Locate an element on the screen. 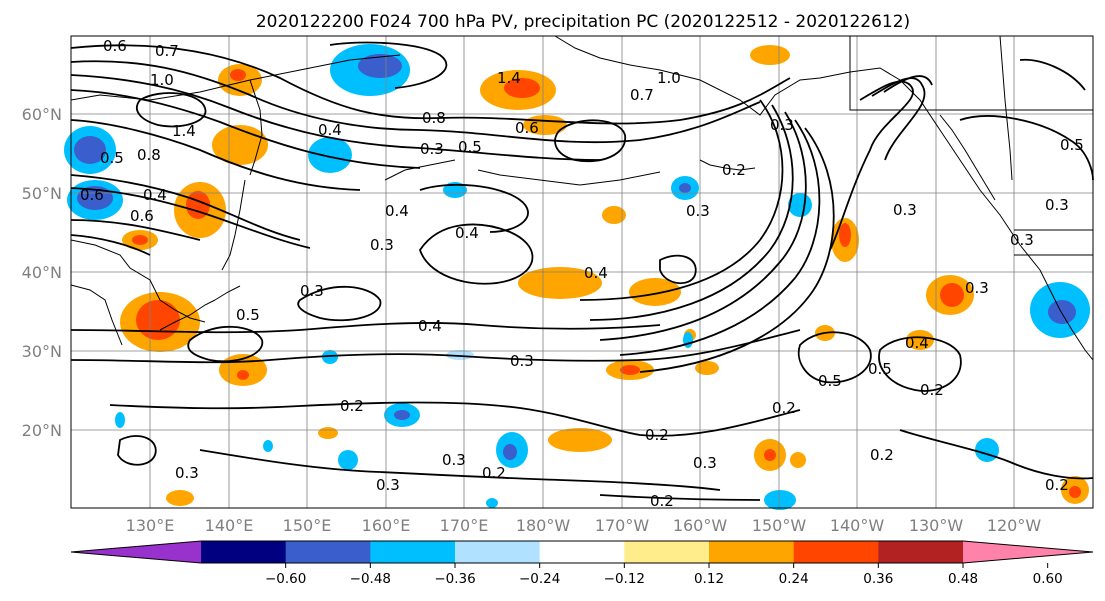  lon-label: 140°W is located at coordinates (857, 525).